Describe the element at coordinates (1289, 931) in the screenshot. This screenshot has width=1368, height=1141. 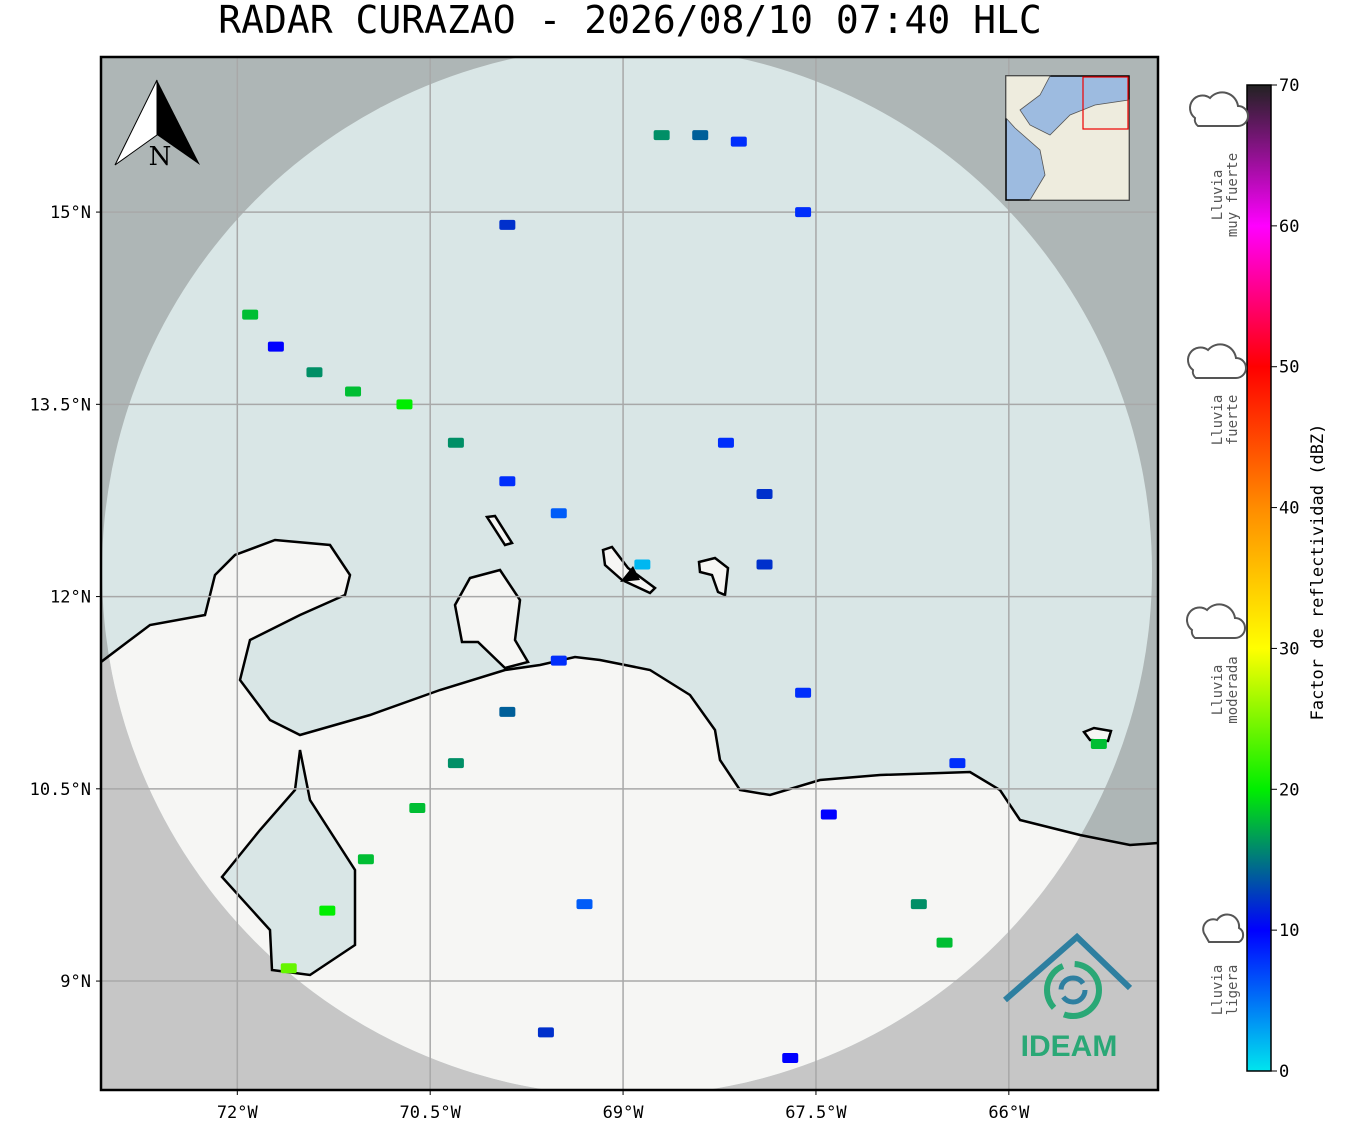
I see `colorbar-tick-label: 10` at that location.